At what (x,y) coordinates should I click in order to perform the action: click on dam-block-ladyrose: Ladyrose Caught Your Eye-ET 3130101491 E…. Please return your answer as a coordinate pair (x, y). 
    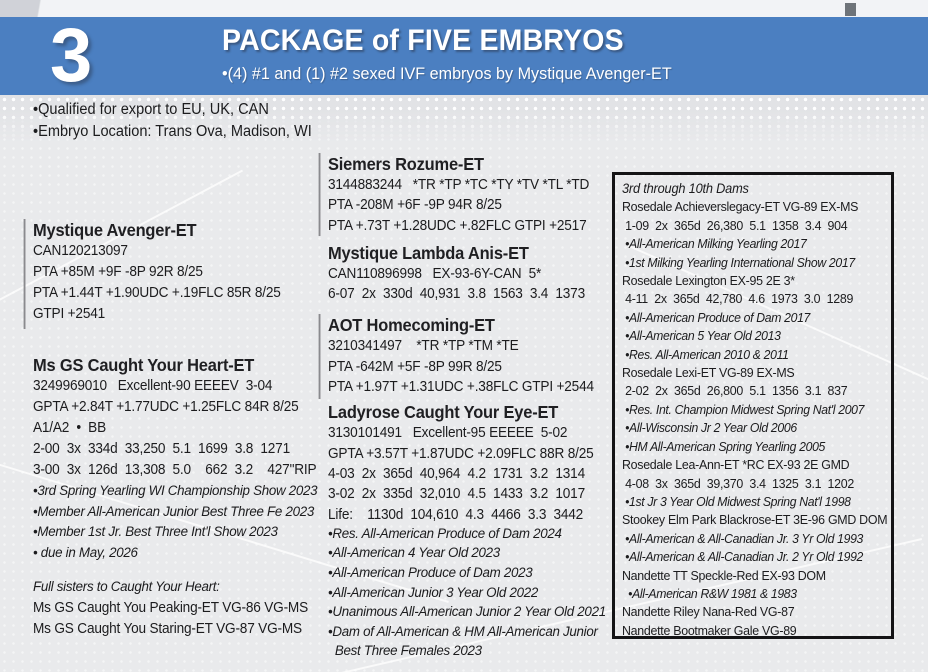
    Looking at the image, I should click on (472, 531).